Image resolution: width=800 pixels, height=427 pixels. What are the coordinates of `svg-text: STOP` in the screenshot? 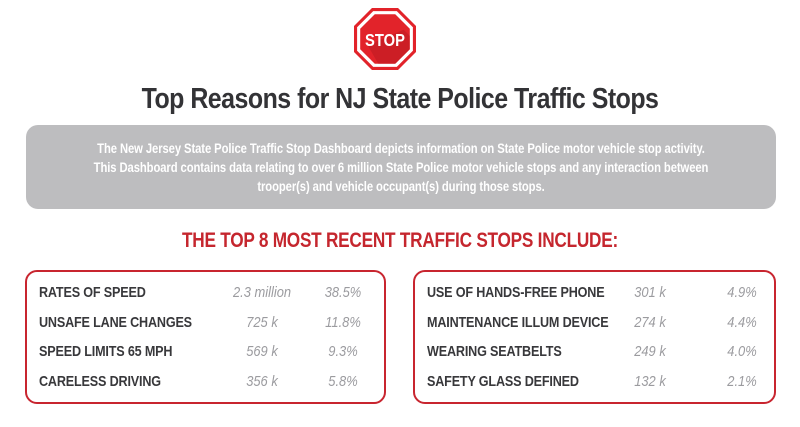 It's located at (385, 41).